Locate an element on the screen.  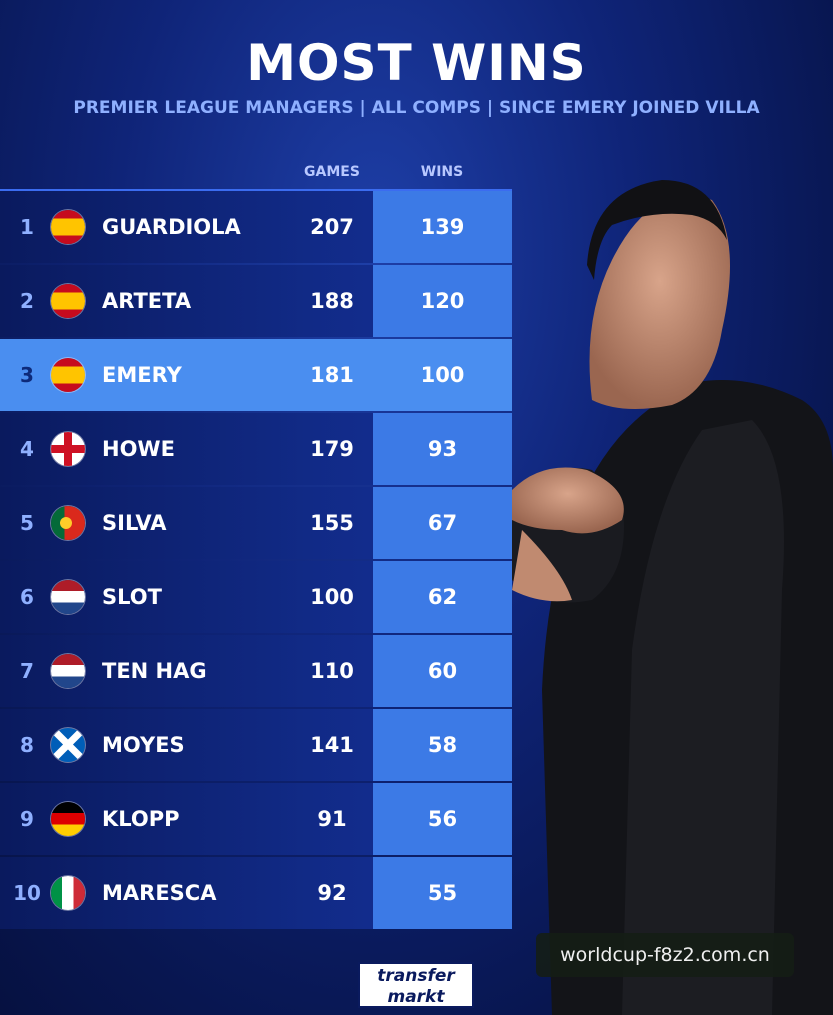
table-row-highlighted: 3 EMERY 181 100 is located at coordinates (256, 375).